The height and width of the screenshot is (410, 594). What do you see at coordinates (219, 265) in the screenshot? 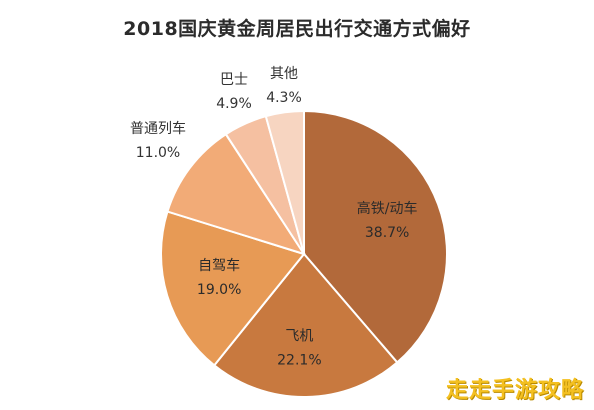
I see `category-label-zijiache: 自驾车` at bounding box center [219, 265].